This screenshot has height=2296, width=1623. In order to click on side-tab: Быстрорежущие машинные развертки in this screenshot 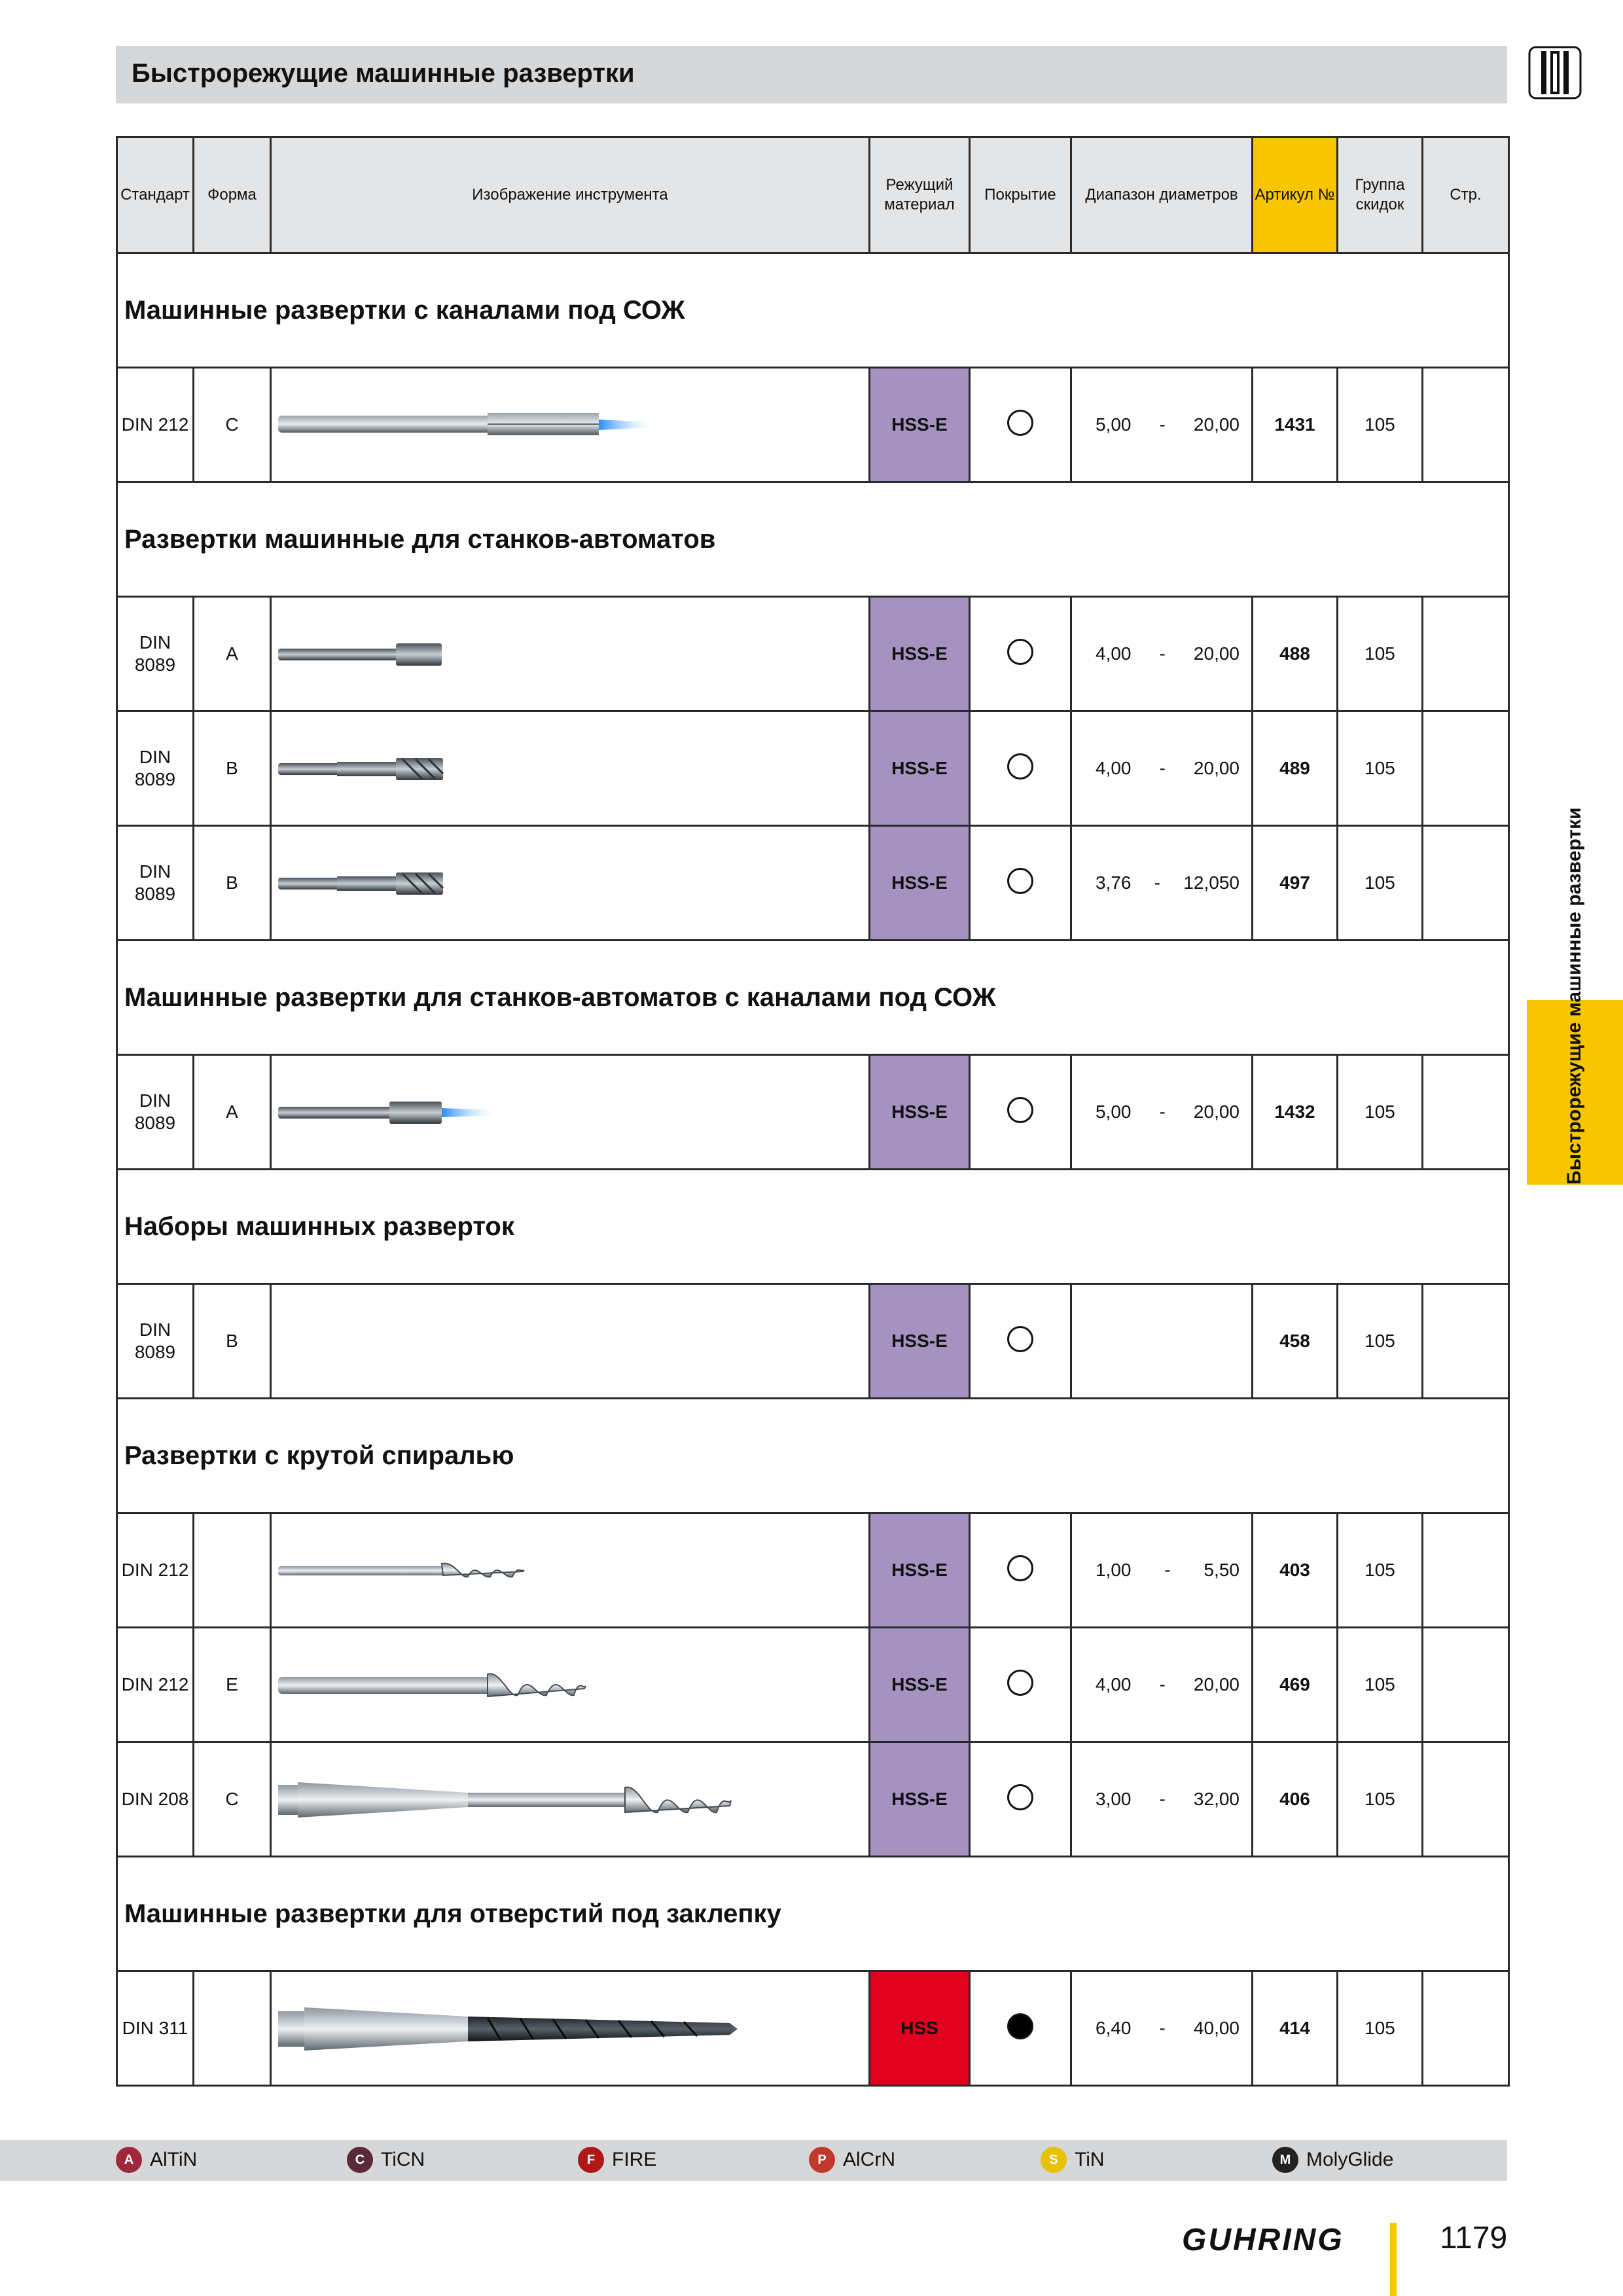, I will do `click(1575, 996)`.